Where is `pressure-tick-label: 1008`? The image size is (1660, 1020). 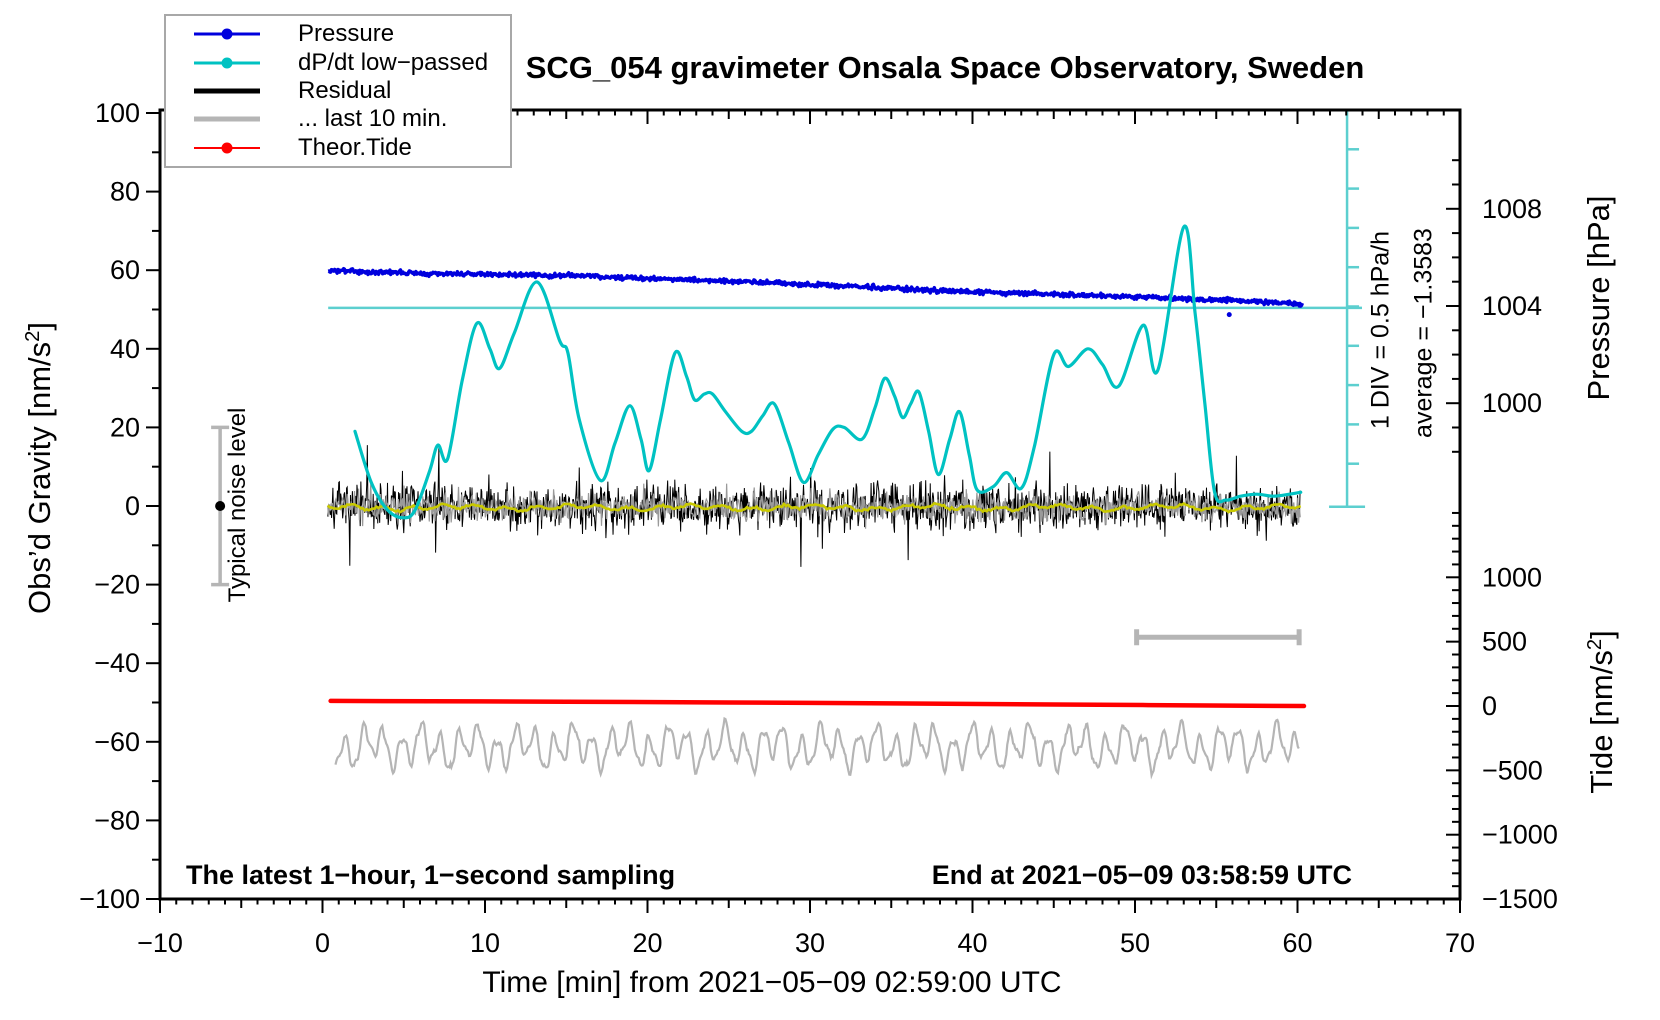
pressure-tick-label: 1008 is located at coordinates (1512, 209).